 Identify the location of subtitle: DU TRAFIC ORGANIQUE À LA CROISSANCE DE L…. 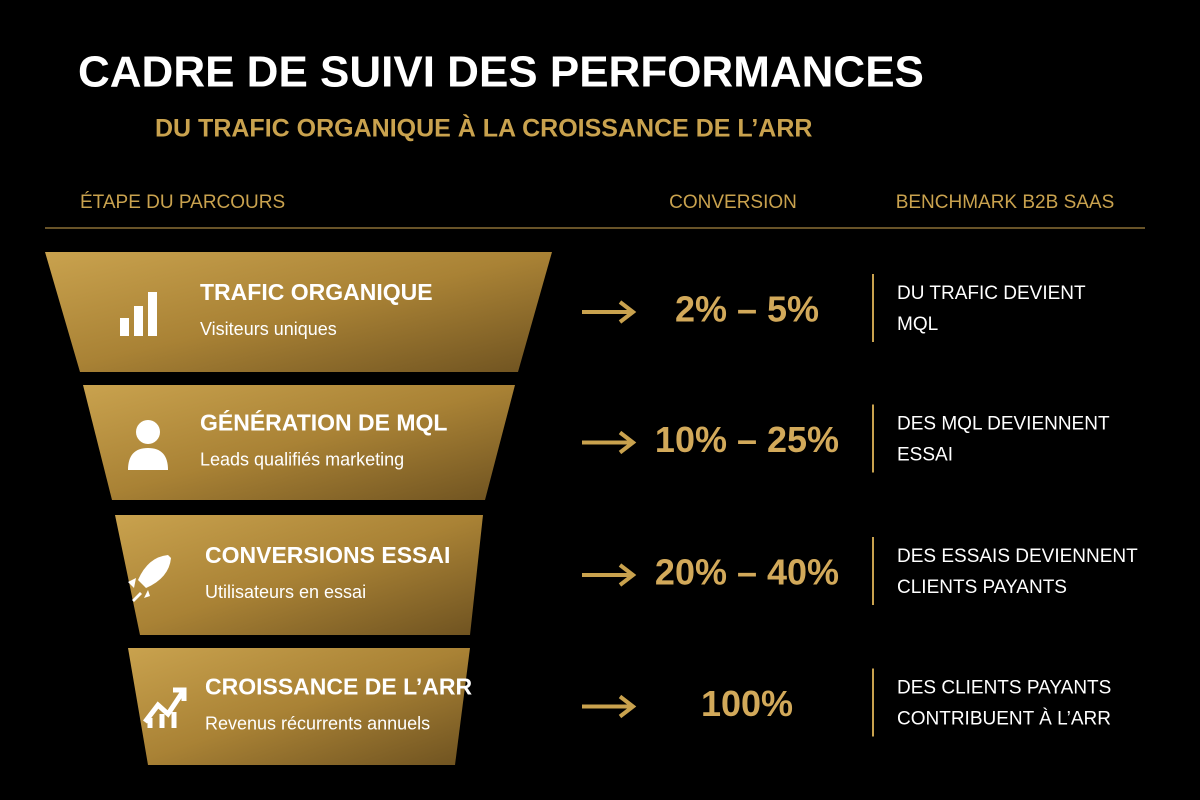
(483, 128).